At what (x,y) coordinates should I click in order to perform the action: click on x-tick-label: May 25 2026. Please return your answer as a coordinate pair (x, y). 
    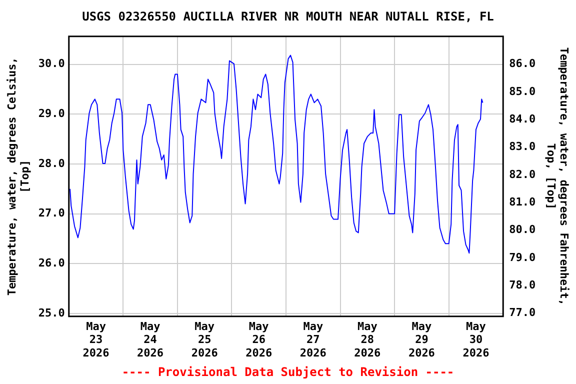
    Looking at the image, I should click on (204, 340).